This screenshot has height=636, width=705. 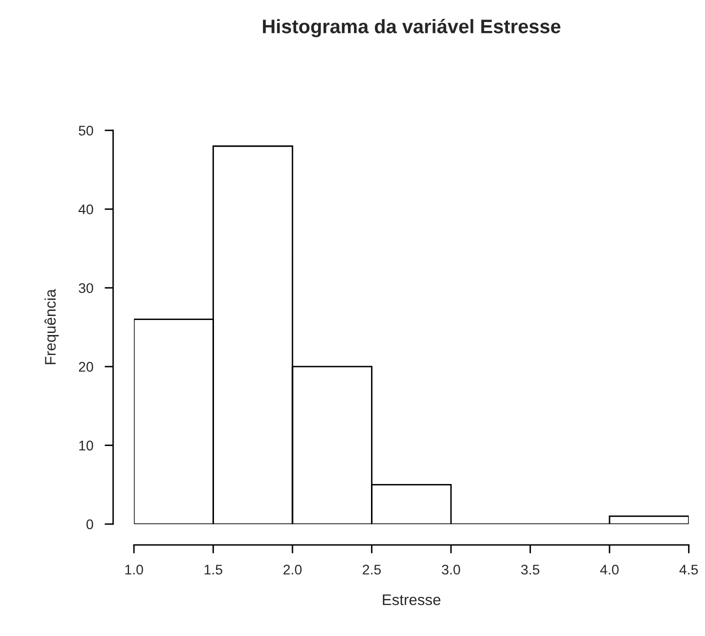 What do you see at coordinates (86, 288) in the screenshot?
I see `y-tick-label: 30` at bounding box center [86, 288].